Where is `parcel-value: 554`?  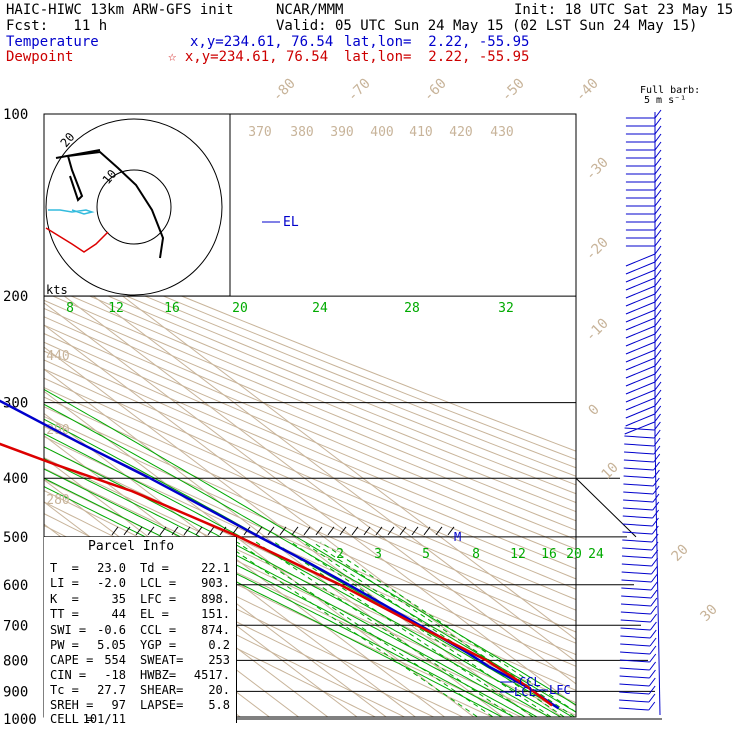 parcel-value: 554 is located at coordinates (115, 660).